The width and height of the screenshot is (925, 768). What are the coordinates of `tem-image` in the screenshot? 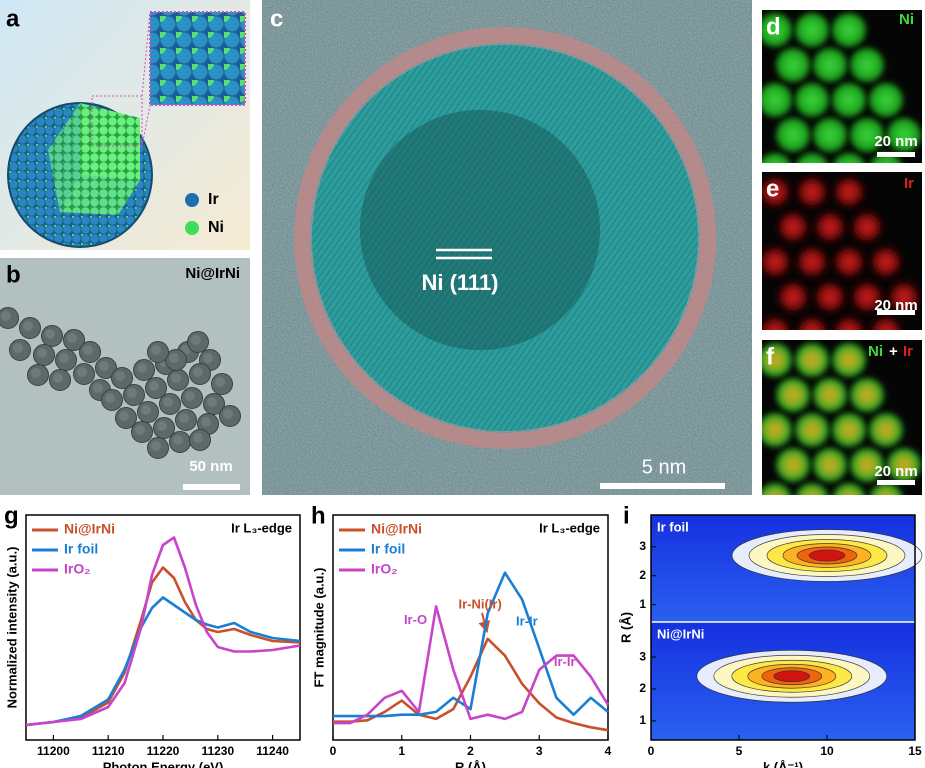 It's located at (125, 376).